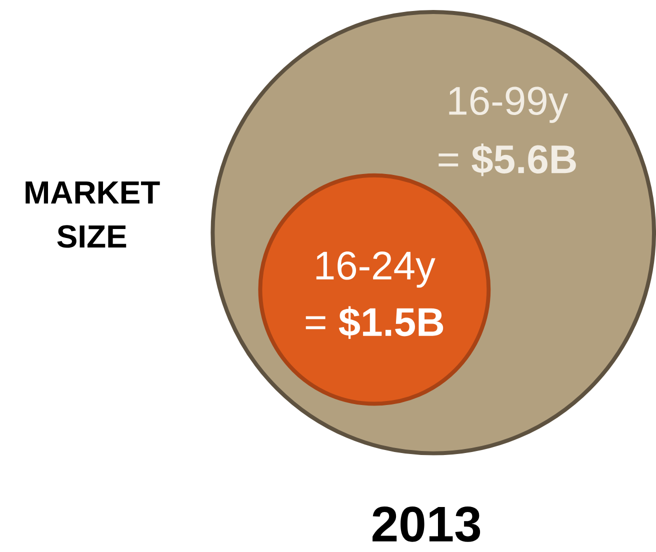 The height and width of the screenshot is (552, 656). I want to click on text: 2013, so click(426, 524).